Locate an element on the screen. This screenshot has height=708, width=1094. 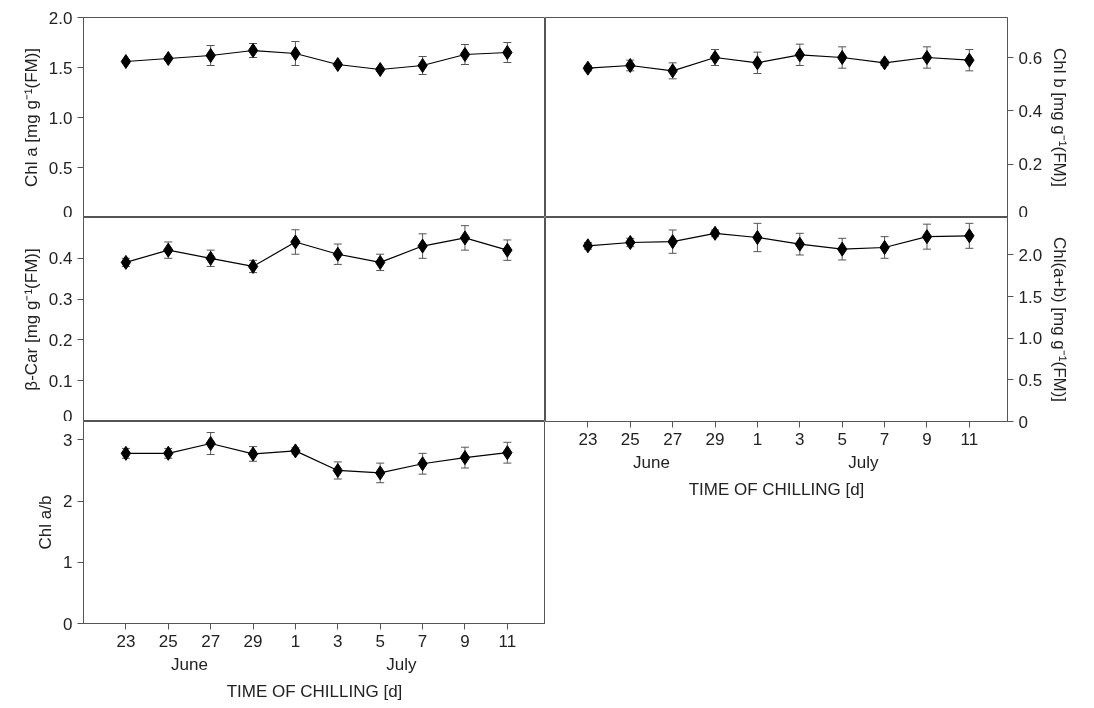
y-tick-label: 2.0 is located at coordinates (60, 18).